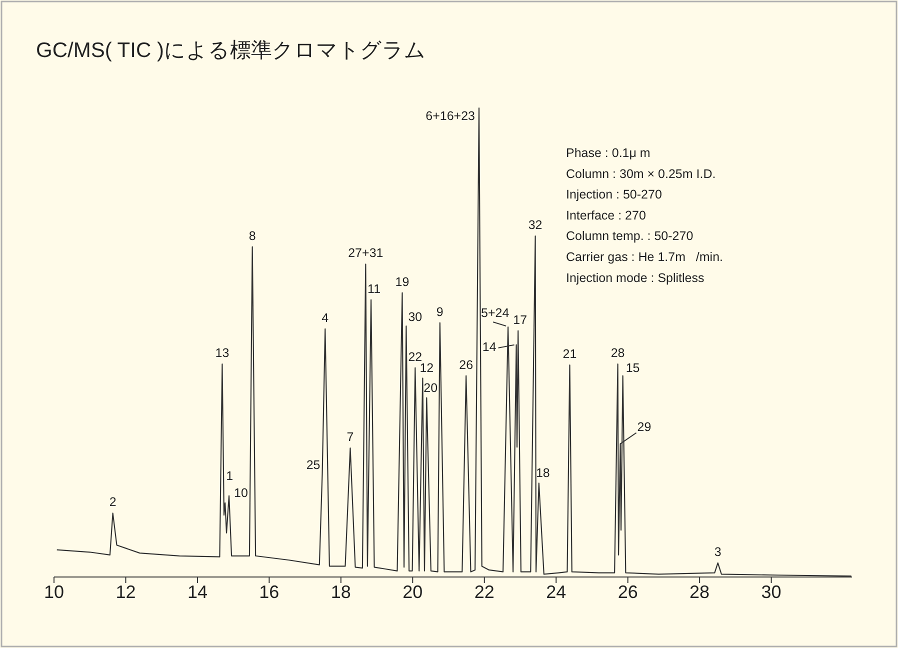  What do you see at coordinates (231, 50) in the screenshot?
I see `title: GC/MS( TIC )による標準クロマトグラム` at bounding box center [231, 50].